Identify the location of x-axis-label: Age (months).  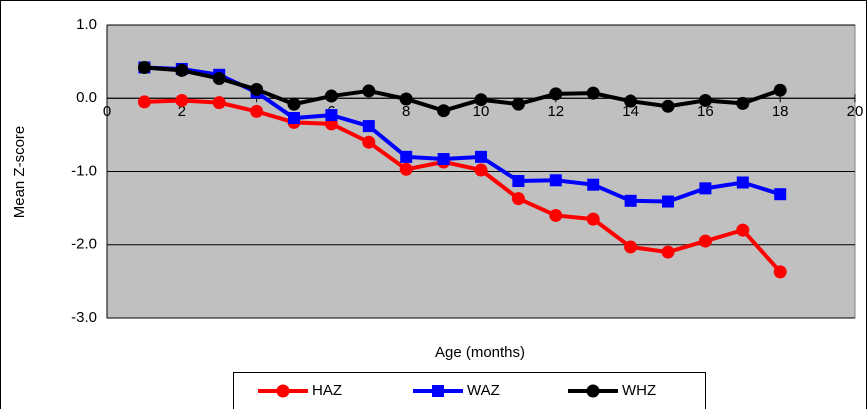
(480, 352).